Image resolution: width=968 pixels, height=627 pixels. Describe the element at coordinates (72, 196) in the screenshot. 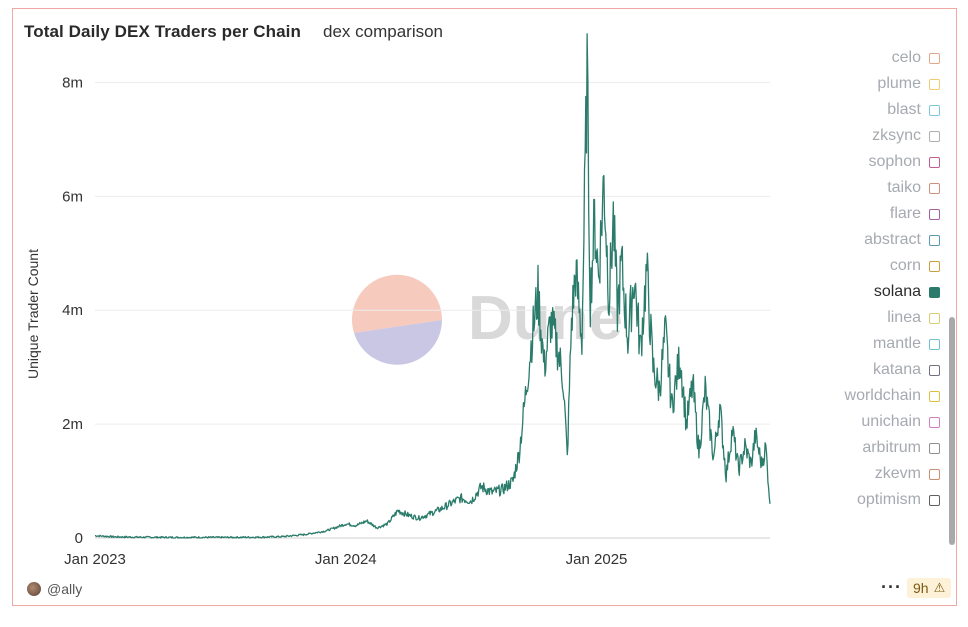

I see `y-tick-label: 6m` at that location.